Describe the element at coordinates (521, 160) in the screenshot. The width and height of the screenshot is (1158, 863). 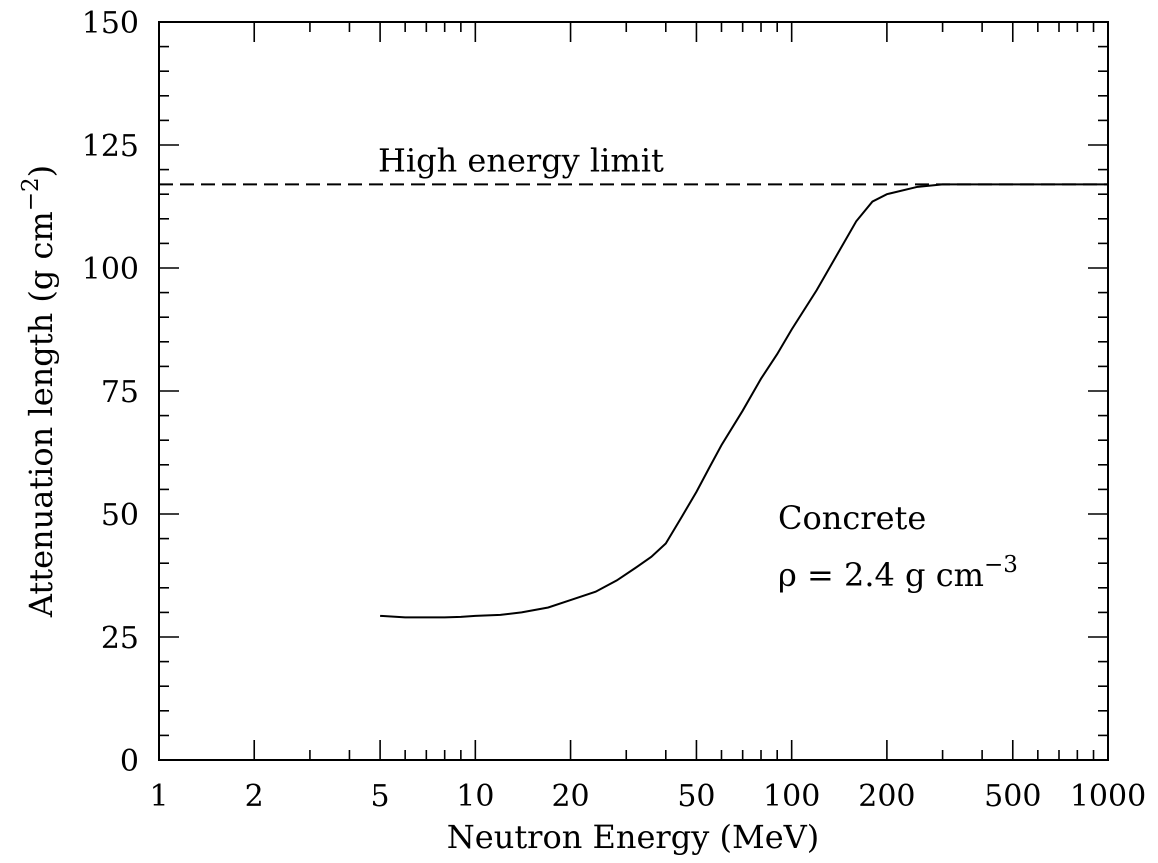
I see `high-energy-limit-label: High energy limit` at that location.